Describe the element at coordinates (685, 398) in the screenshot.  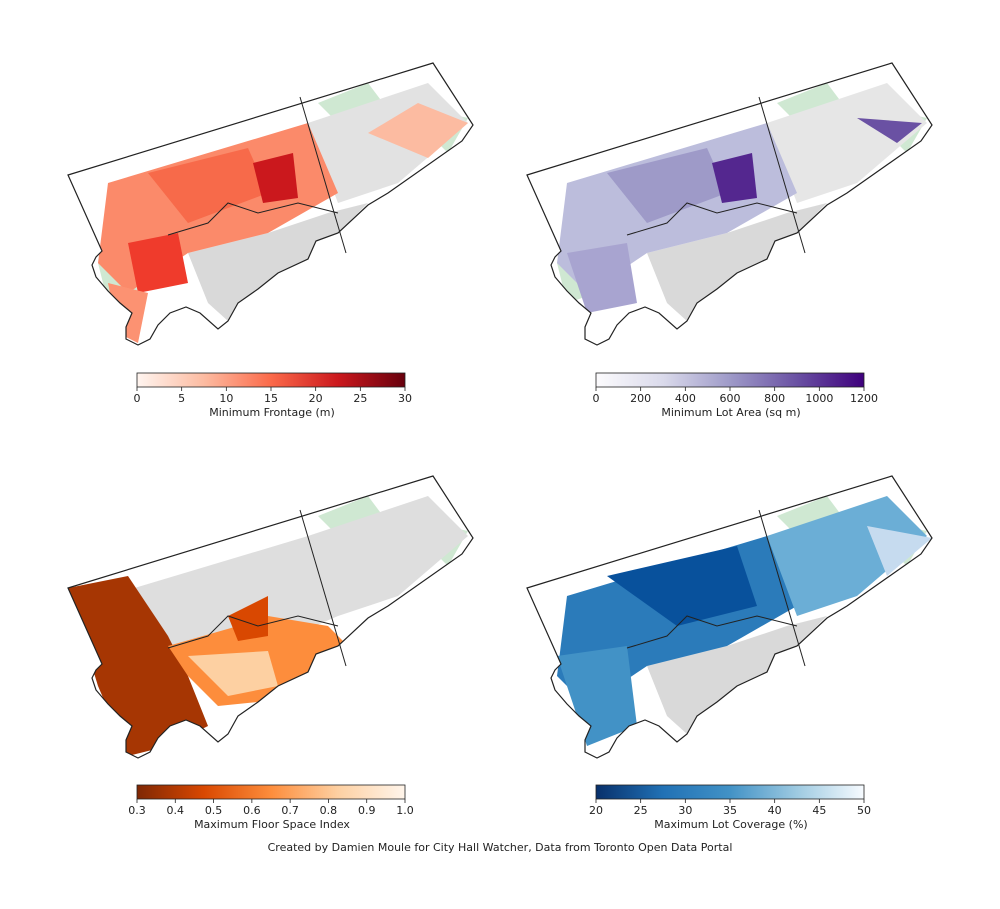
I see `colorbar-tick-label: 400` at that location.